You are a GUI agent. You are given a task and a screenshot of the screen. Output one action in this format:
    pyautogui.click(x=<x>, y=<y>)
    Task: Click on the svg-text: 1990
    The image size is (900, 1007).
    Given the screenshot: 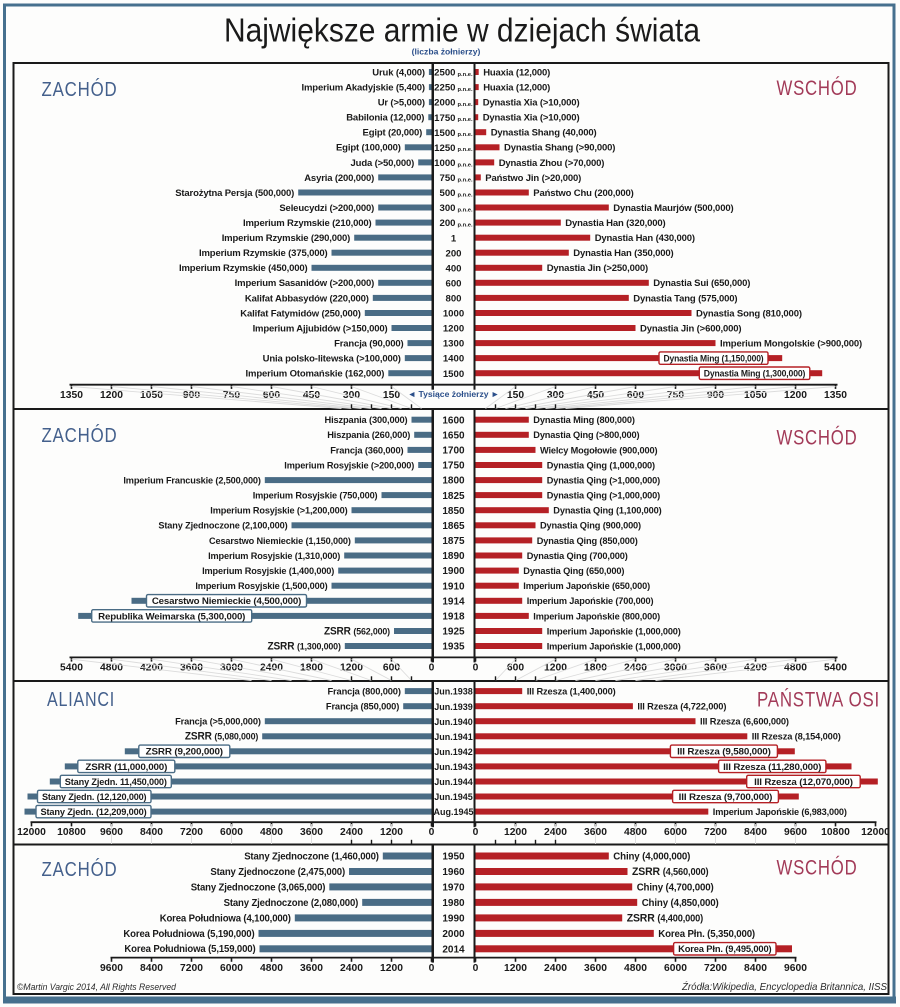 What is the action you would take?
    pyautogui.click(x=453, y=919)
    